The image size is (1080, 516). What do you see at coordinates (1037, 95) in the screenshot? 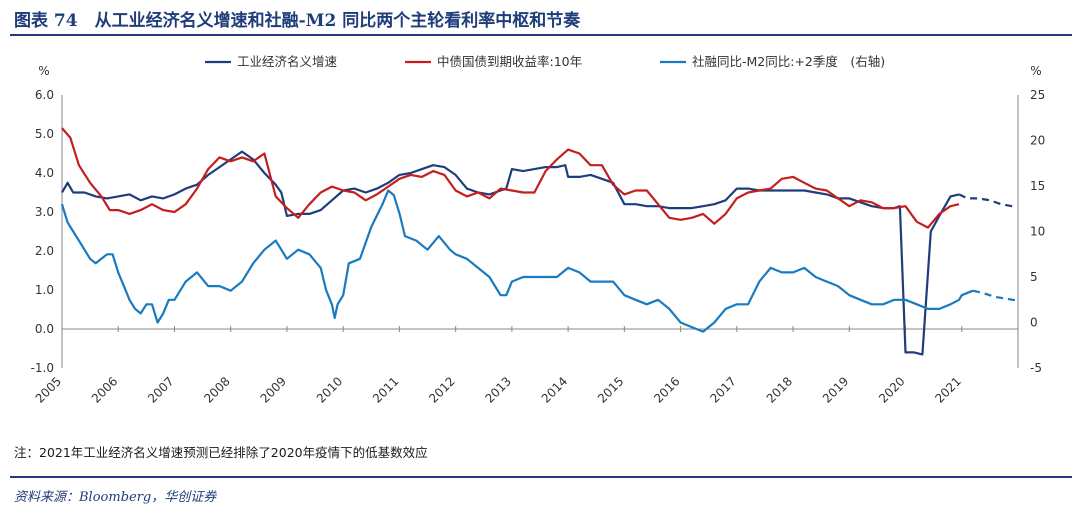
I see `right-tick-label: 25` at bounding box center [1037, 95].